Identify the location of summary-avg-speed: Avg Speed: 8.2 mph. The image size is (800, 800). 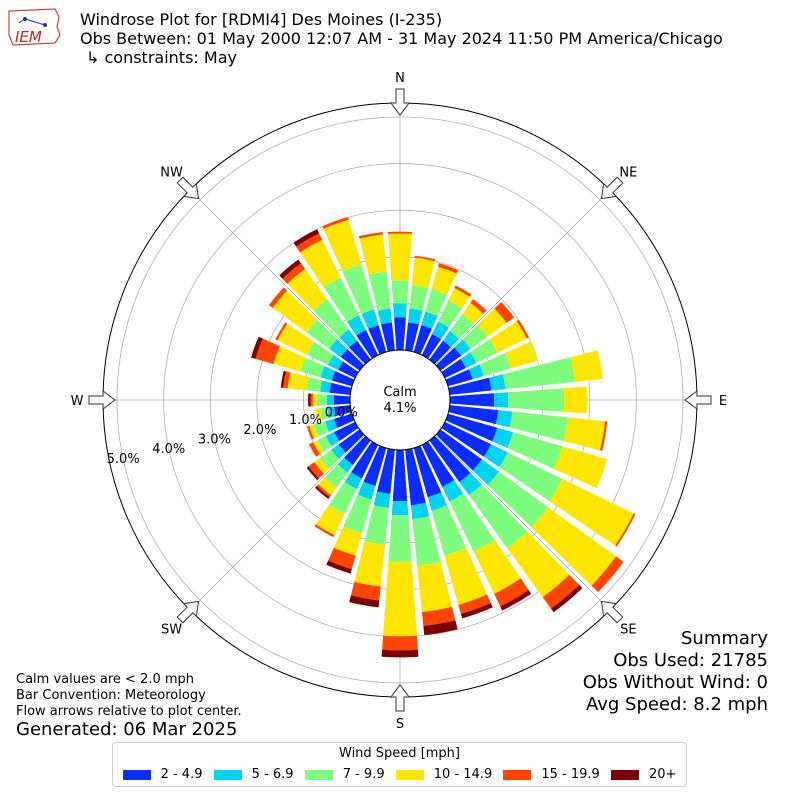
(677, 704).